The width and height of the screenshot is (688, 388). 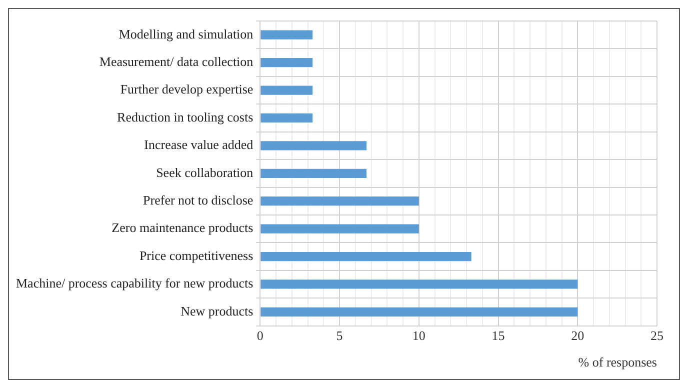 I want to click on y-tick-label: Reduction in tooling costs, so click(x=185, y=116).